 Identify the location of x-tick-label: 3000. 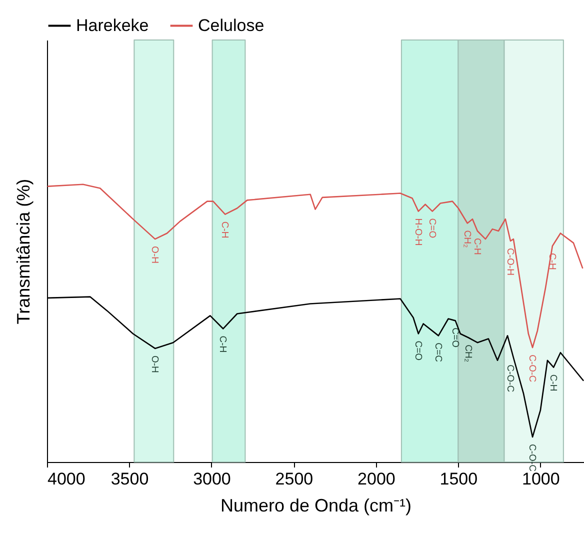
(212, 479).